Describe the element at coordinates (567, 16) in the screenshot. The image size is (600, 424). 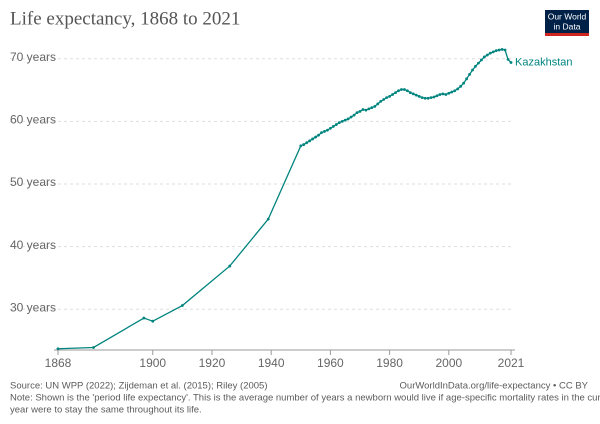
I see `logo-text: Our World` at that location.